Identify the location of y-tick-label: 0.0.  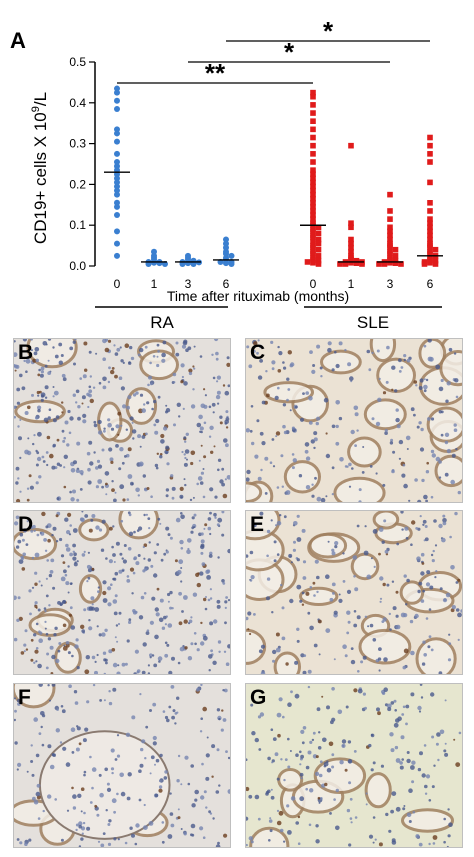
(77, 266).